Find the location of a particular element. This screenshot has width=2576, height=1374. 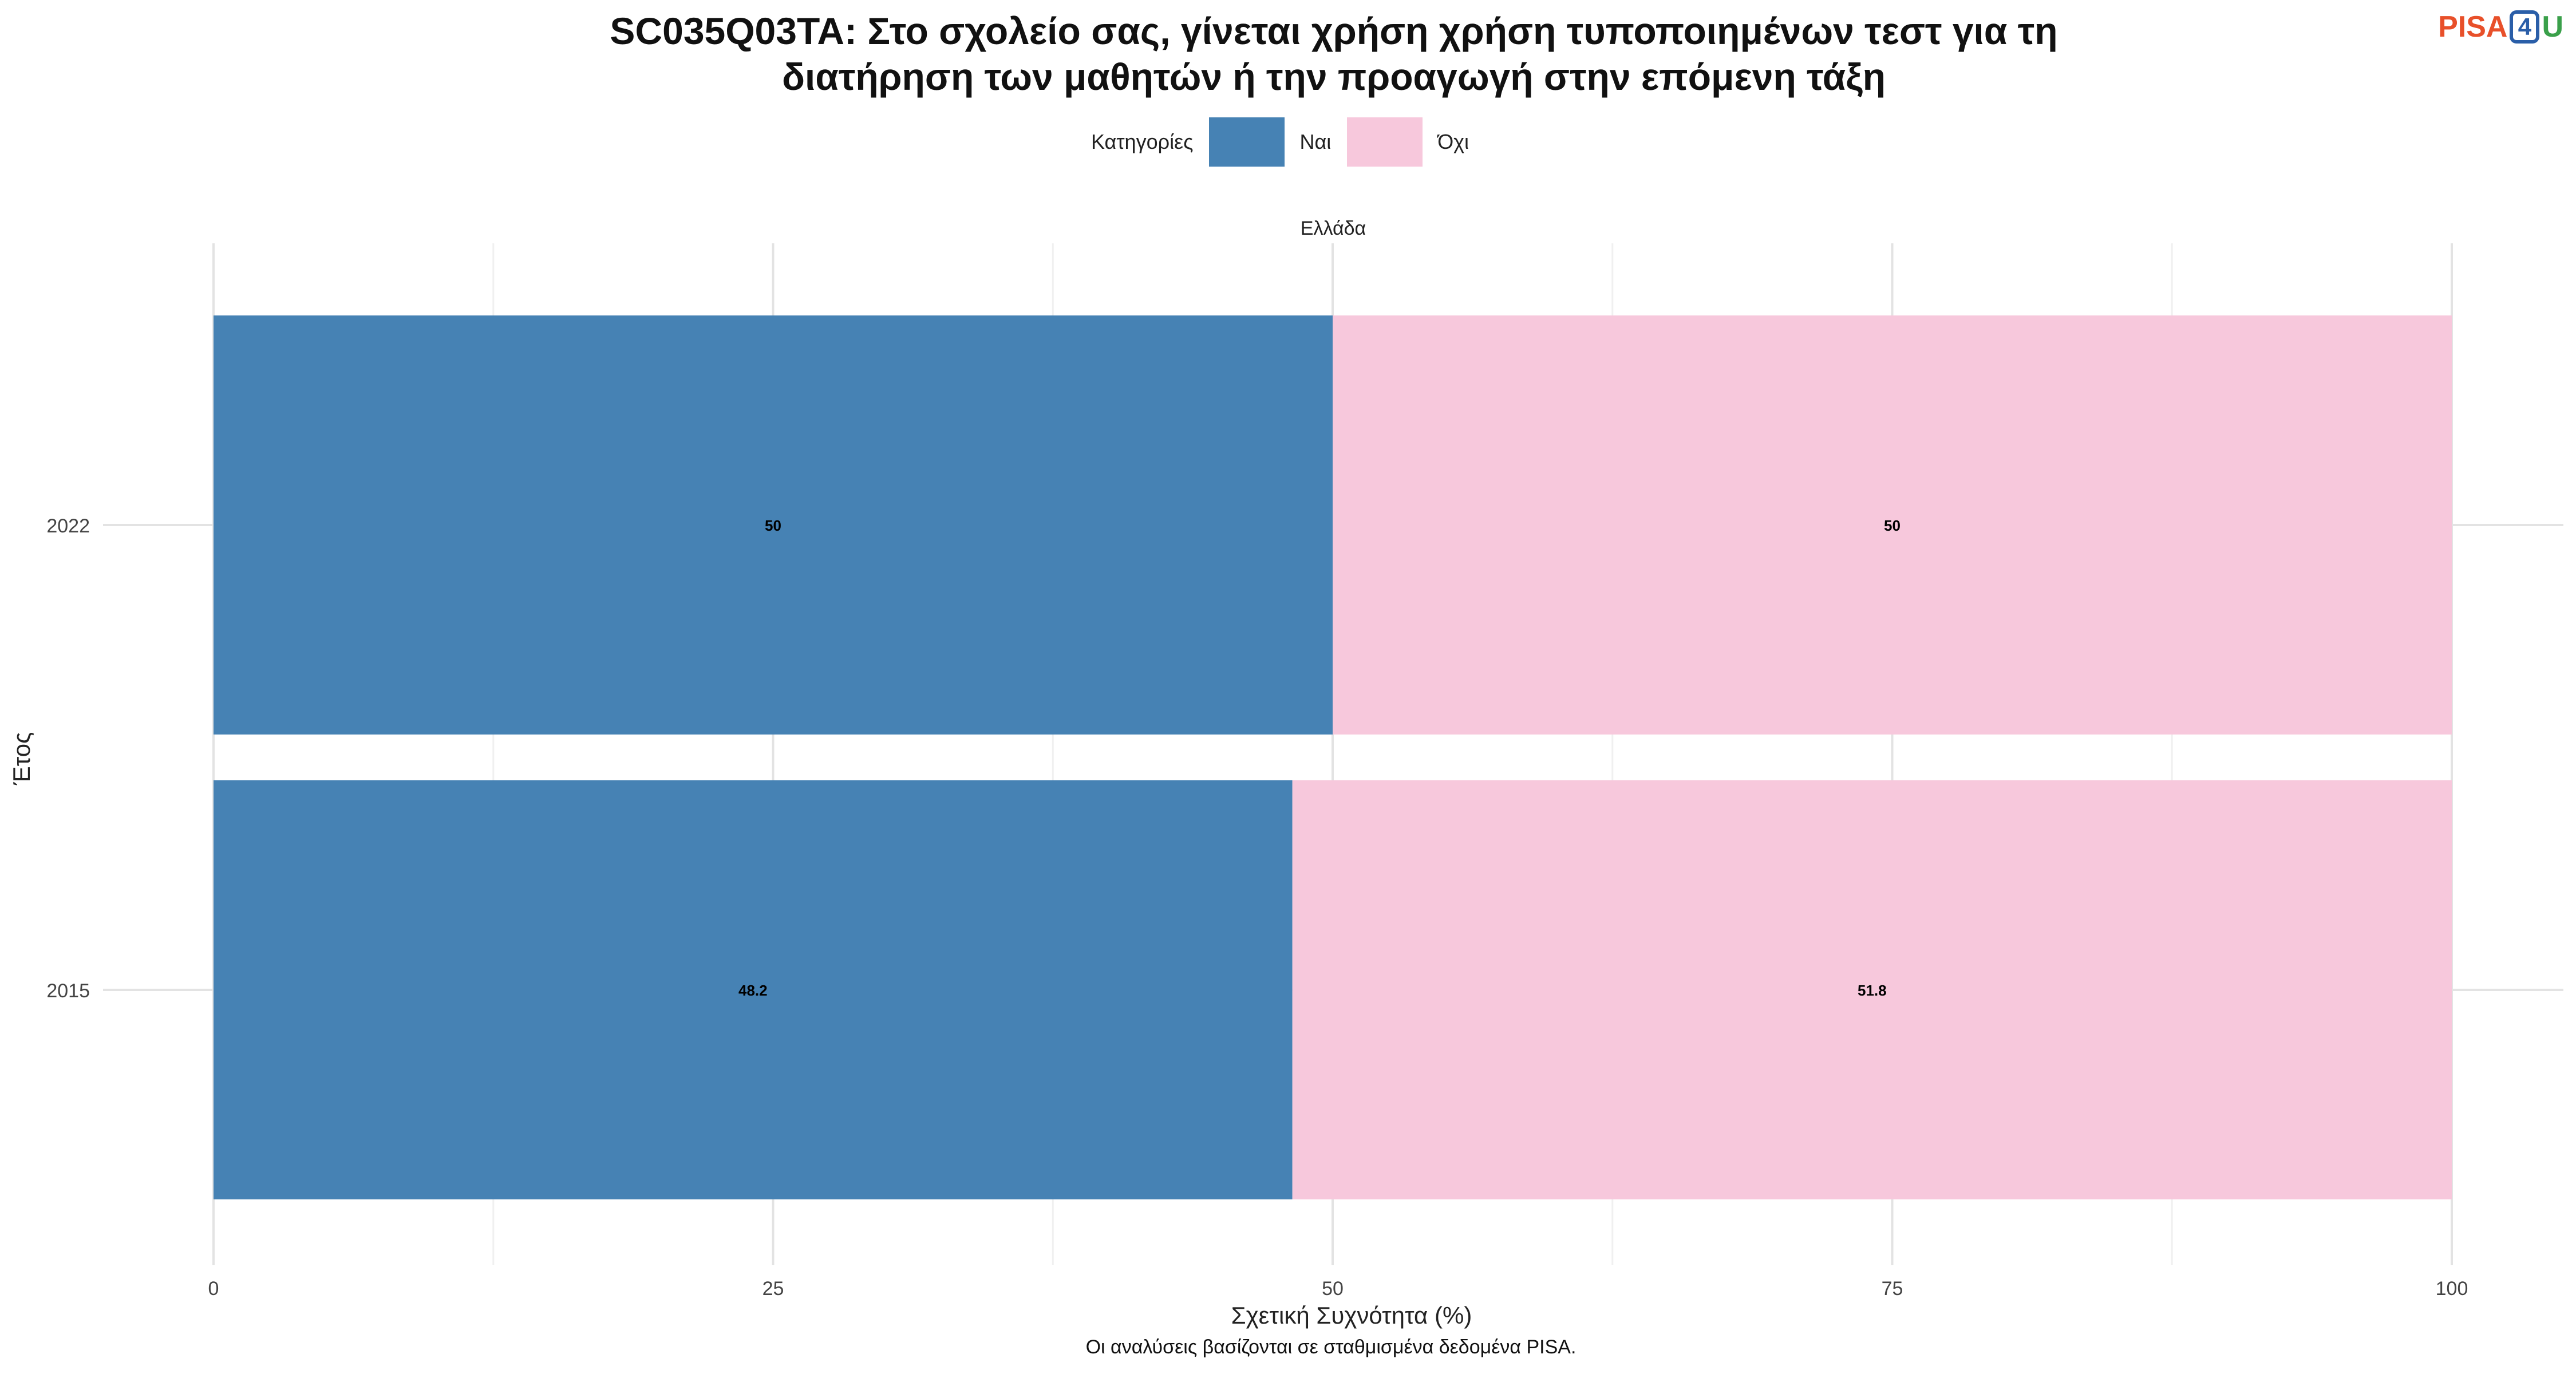

legend-item-yes: Ναι is located at coordinates (1270, 142).